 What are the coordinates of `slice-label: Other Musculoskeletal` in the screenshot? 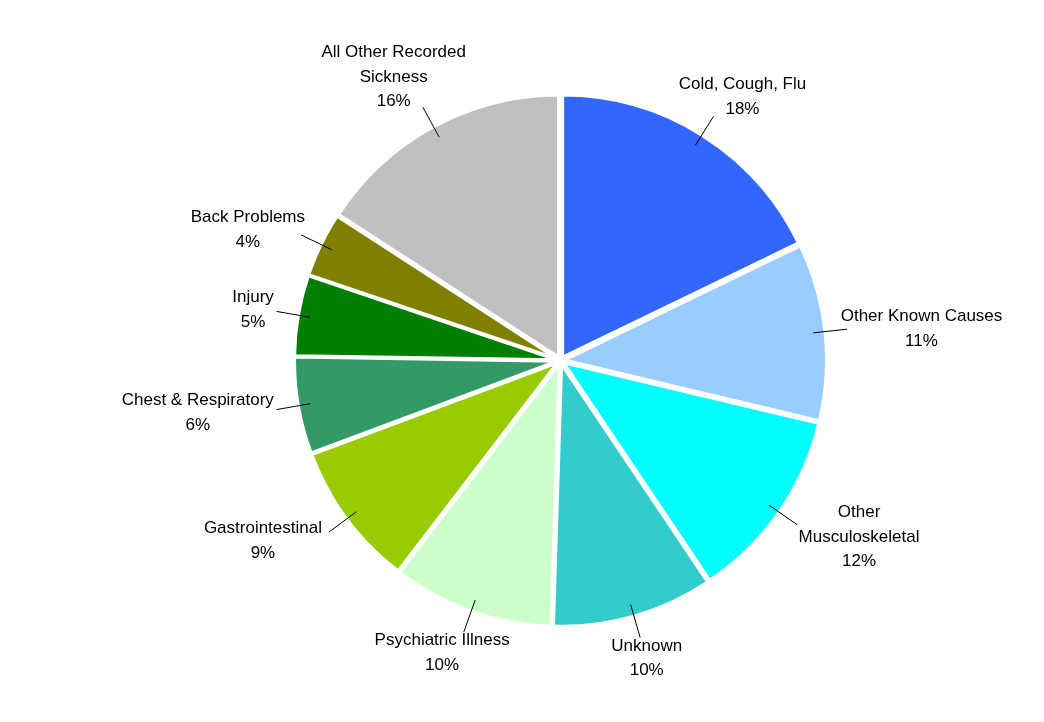 It's located at (859, 523).